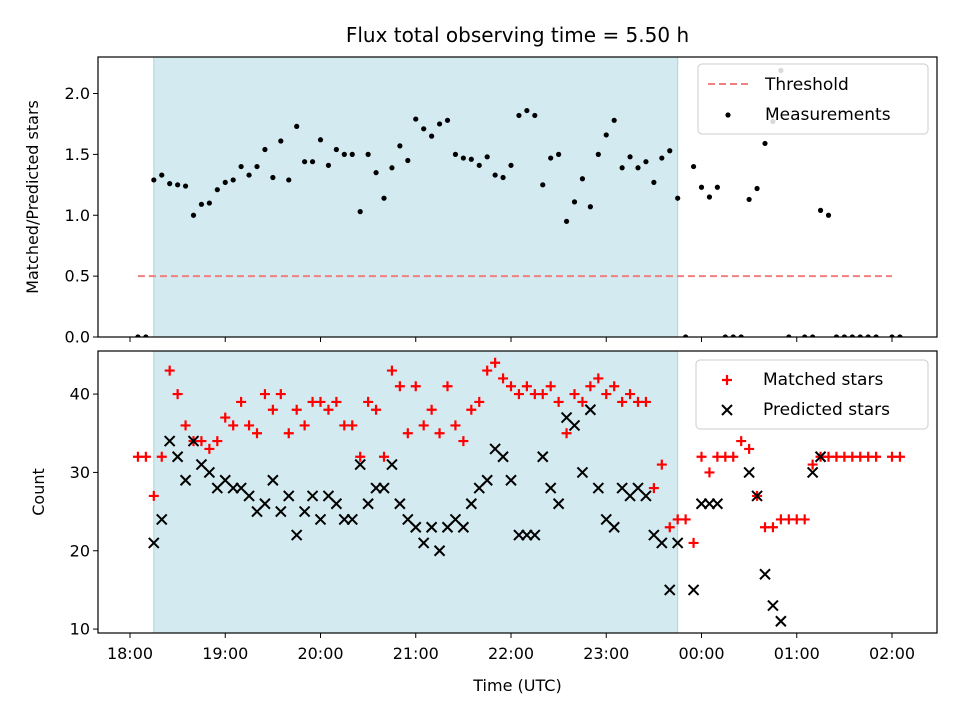 Image resolution: width=960 pixels, height=720 pixels. I want to click on legend-measurement-swatch, so click(728, 115).